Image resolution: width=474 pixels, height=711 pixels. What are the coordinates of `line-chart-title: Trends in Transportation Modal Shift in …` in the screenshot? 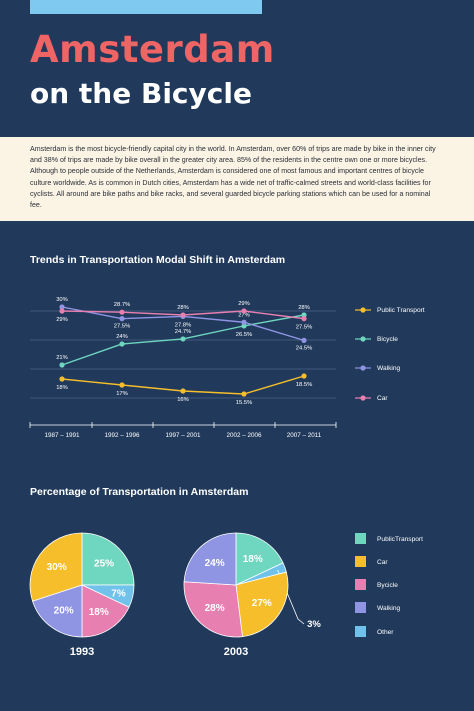 It's located at (158, 260).